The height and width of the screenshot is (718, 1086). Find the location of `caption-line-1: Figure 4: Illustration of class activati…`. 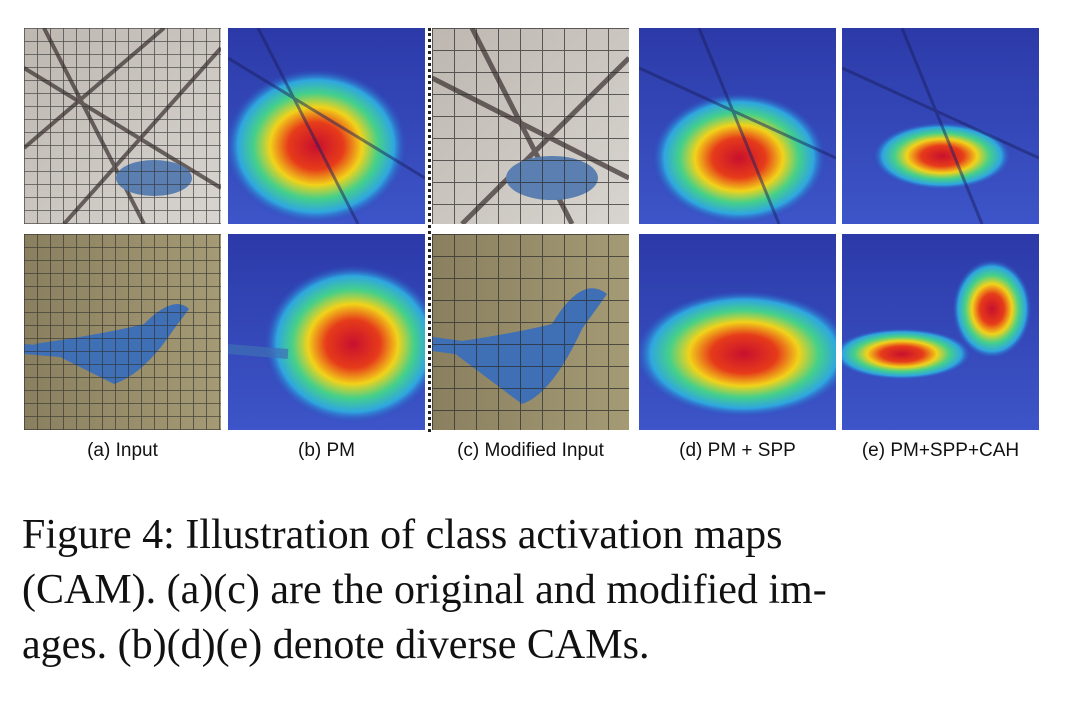

caption-line-1: Figure 4: Illustration of class activati… is located at coordinates (402, 535).